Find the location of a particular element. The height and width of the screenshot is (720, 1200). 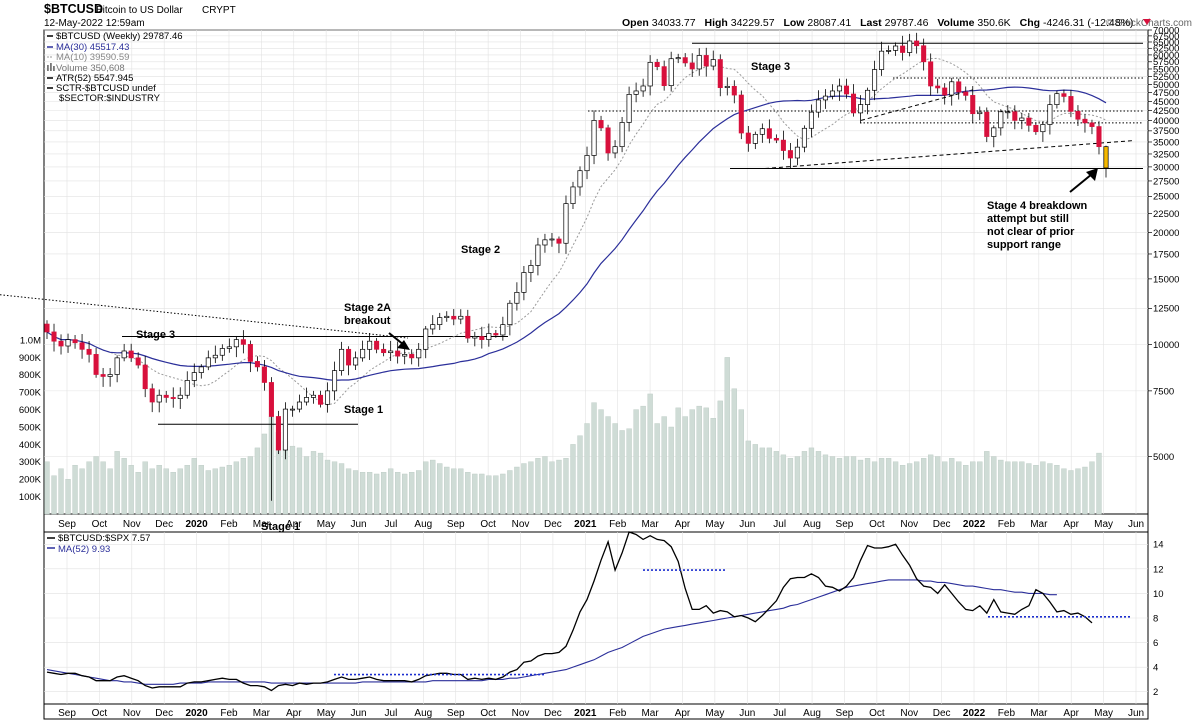

month-label: 2020 is located at coordinates (196, 524).